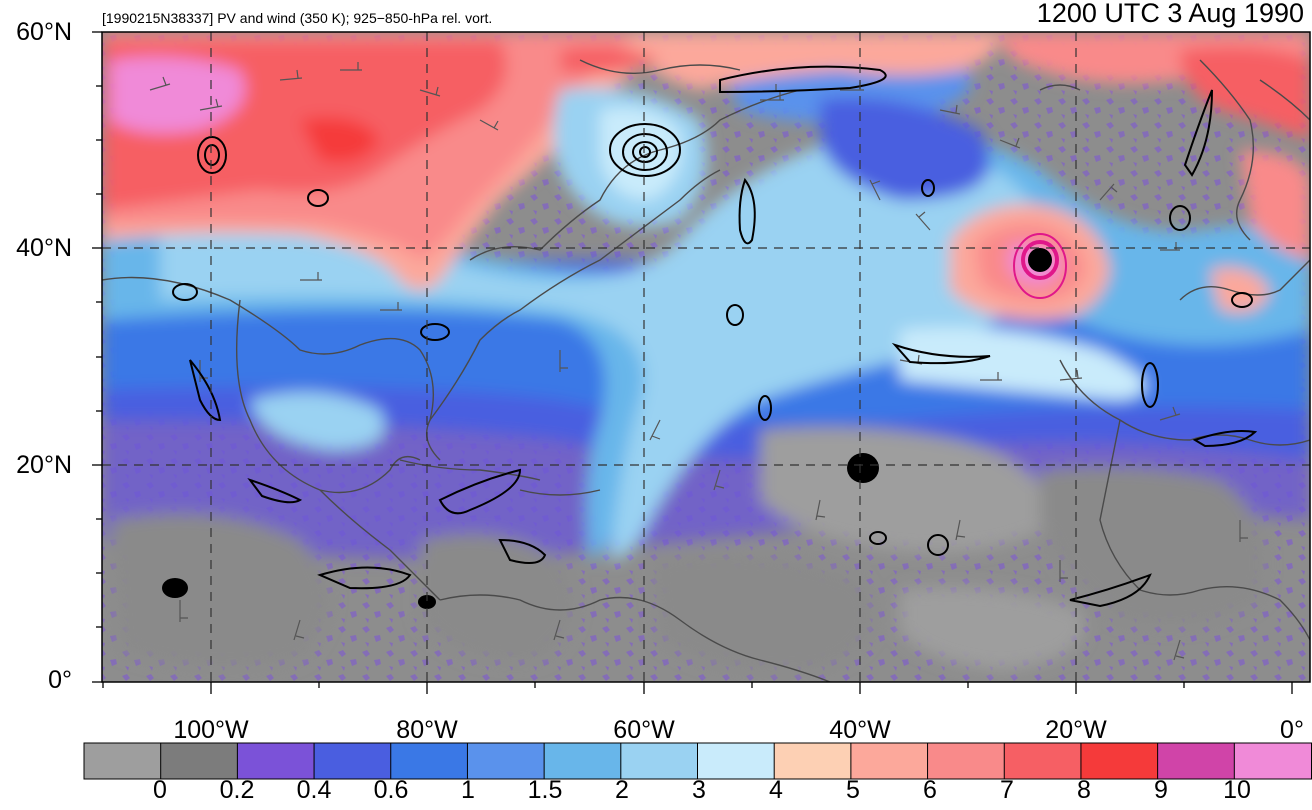  What do you see at coordinates (699, 790) in the screenshot?
I see `colorbar-label: 3` at bounding box center [699, 790].